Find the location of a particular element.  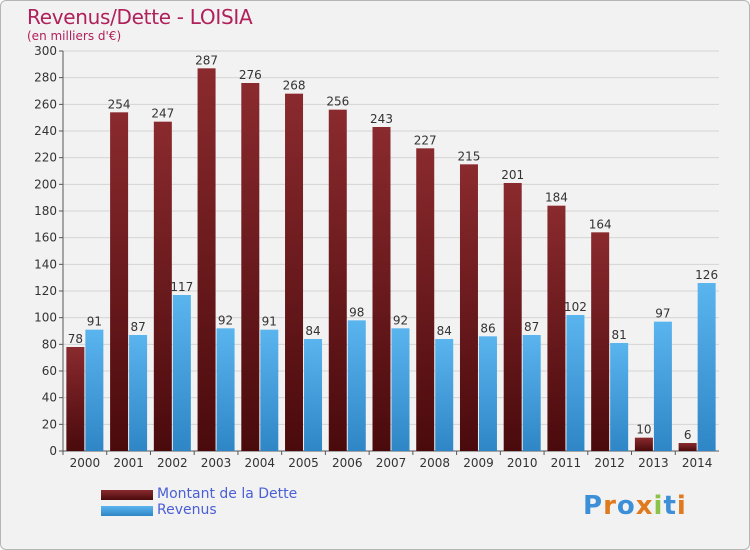

data-label-revenus: 98 is located at coordinates (356, 312).